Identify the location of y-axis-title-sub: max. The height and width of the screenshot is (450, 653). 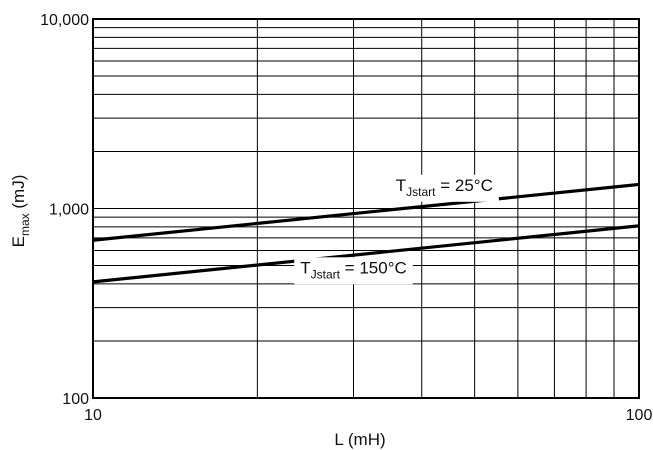
(25, 224).